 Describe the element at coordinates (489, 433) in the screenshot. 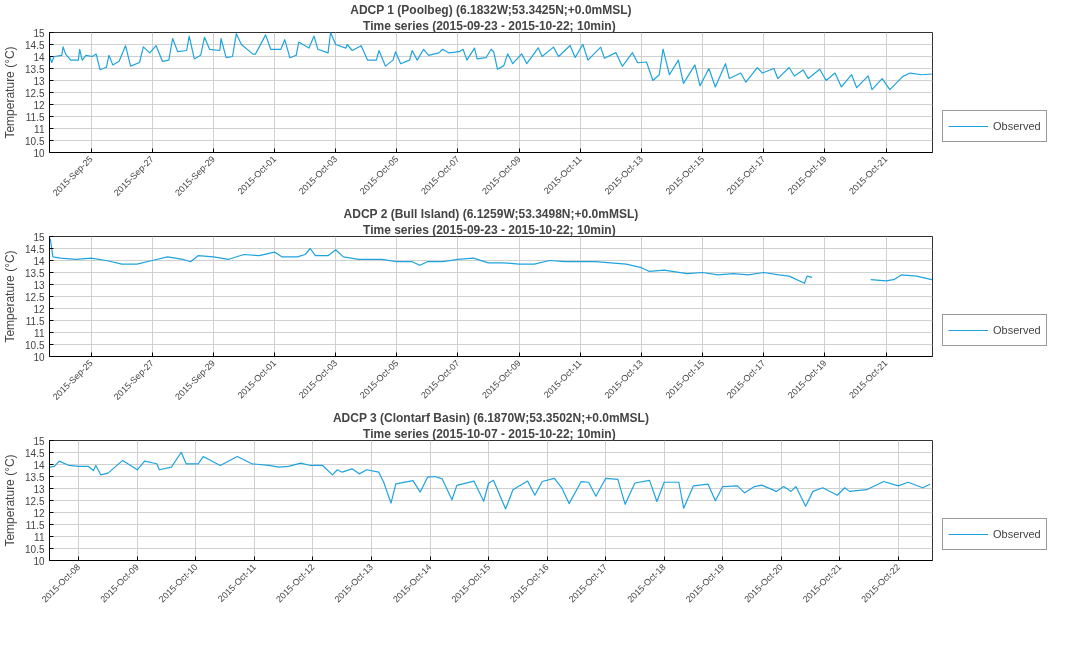

I see `chart-subtitle: Time series (2015-10-07 - 2015-10-22; 10min)` at that location.